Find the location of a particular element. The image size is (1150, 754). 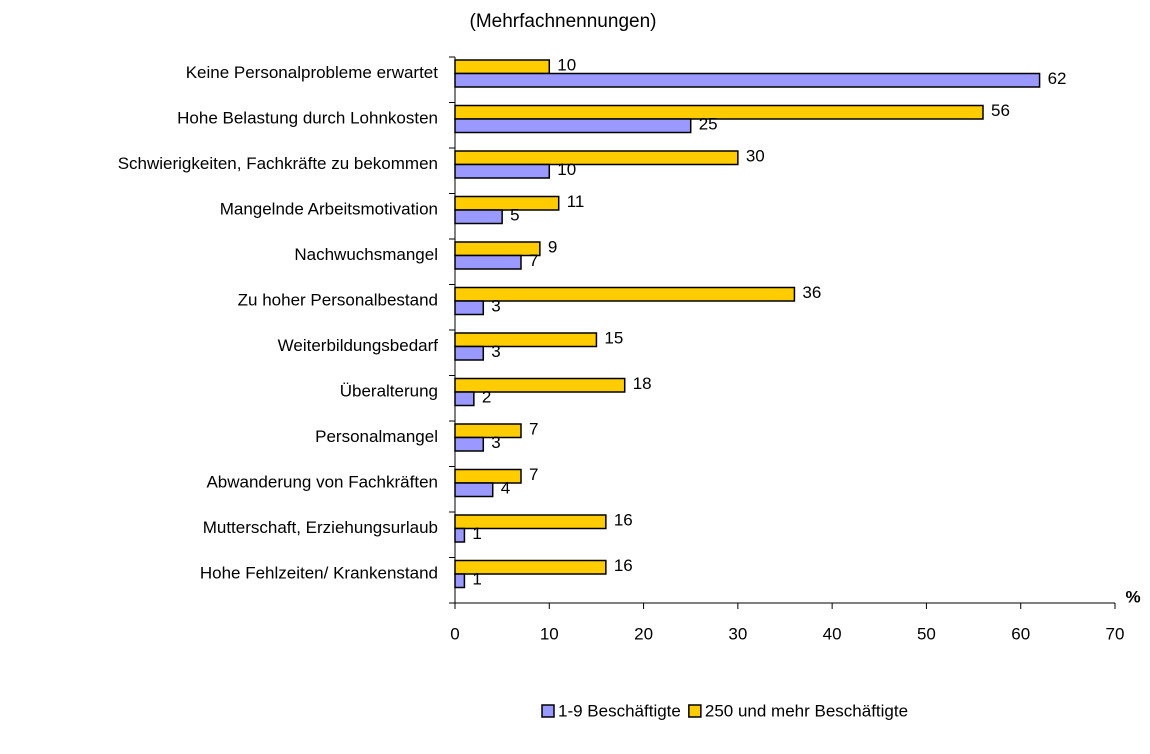

x-tick-label: 10 is located at coordinates (549, 633).